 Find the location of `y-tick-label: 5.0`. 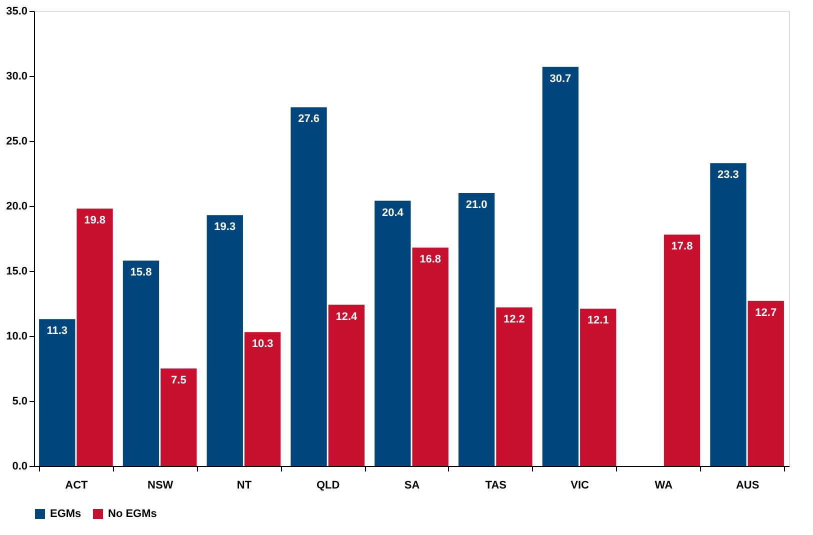

y-tick-label: 5.0 is located at coordinates (20, 402).